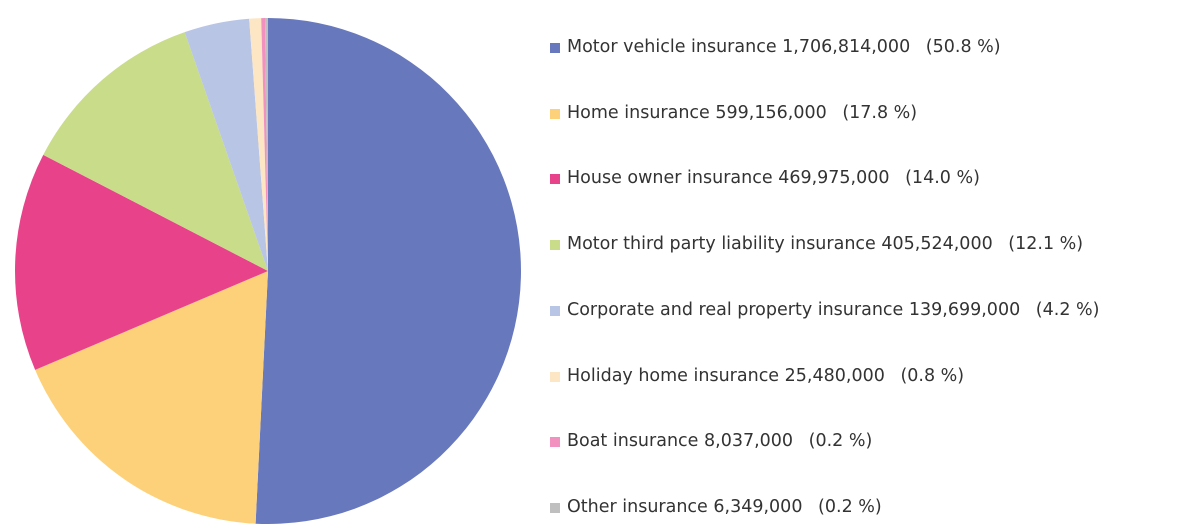 The width and height of the screenshot is (1185, 525). Describe the element at coordinates (1046, 244) in the screenshot. I see `legend-percent: (12.1 %)` at that location.